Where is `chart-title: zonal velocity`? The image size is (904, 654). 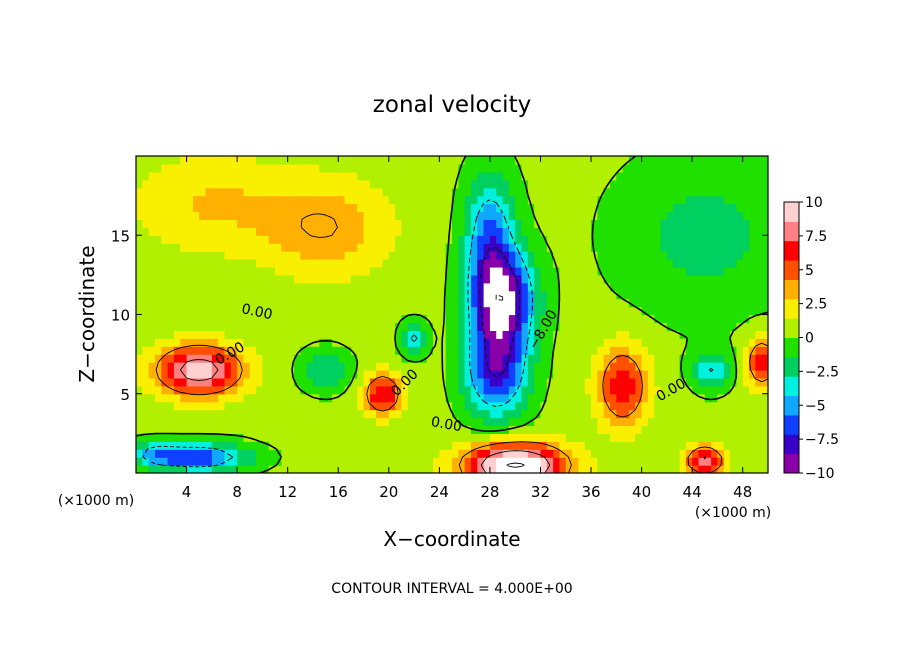 chart-title: zonal velocity is located at coordinates (452, 105).